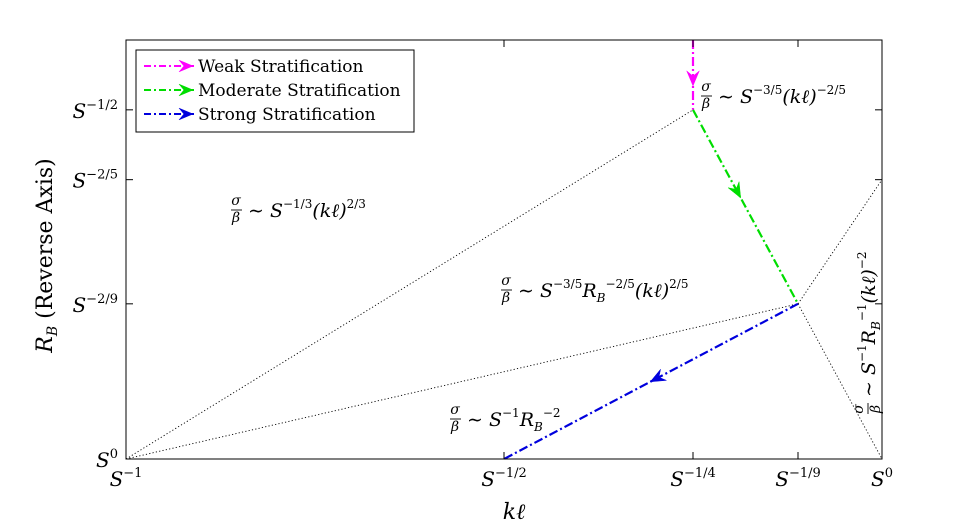 The height and width of the screenshot is (529, 974). I want to click on y-tick-label: S−1/2, so click(95, 110).